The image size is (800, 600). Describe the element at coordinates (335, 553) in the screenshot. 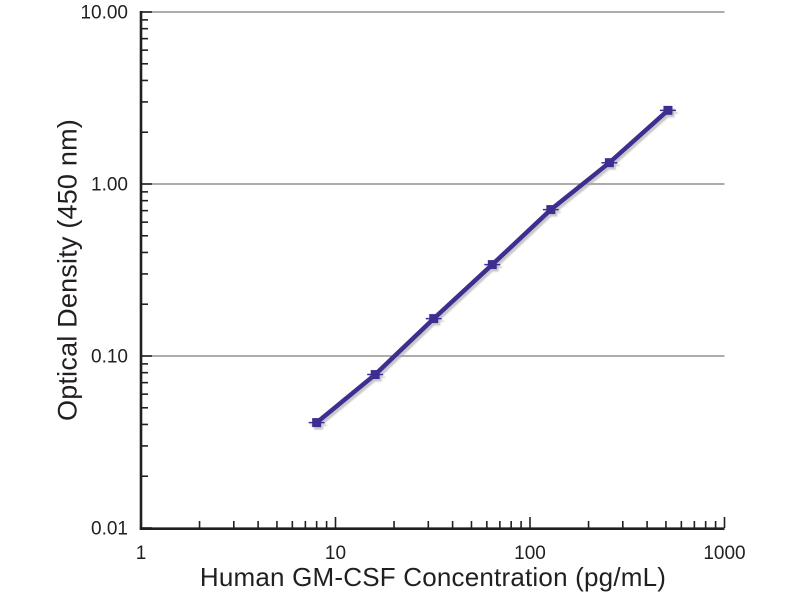

I see `x-tick-label: 10` at that location.